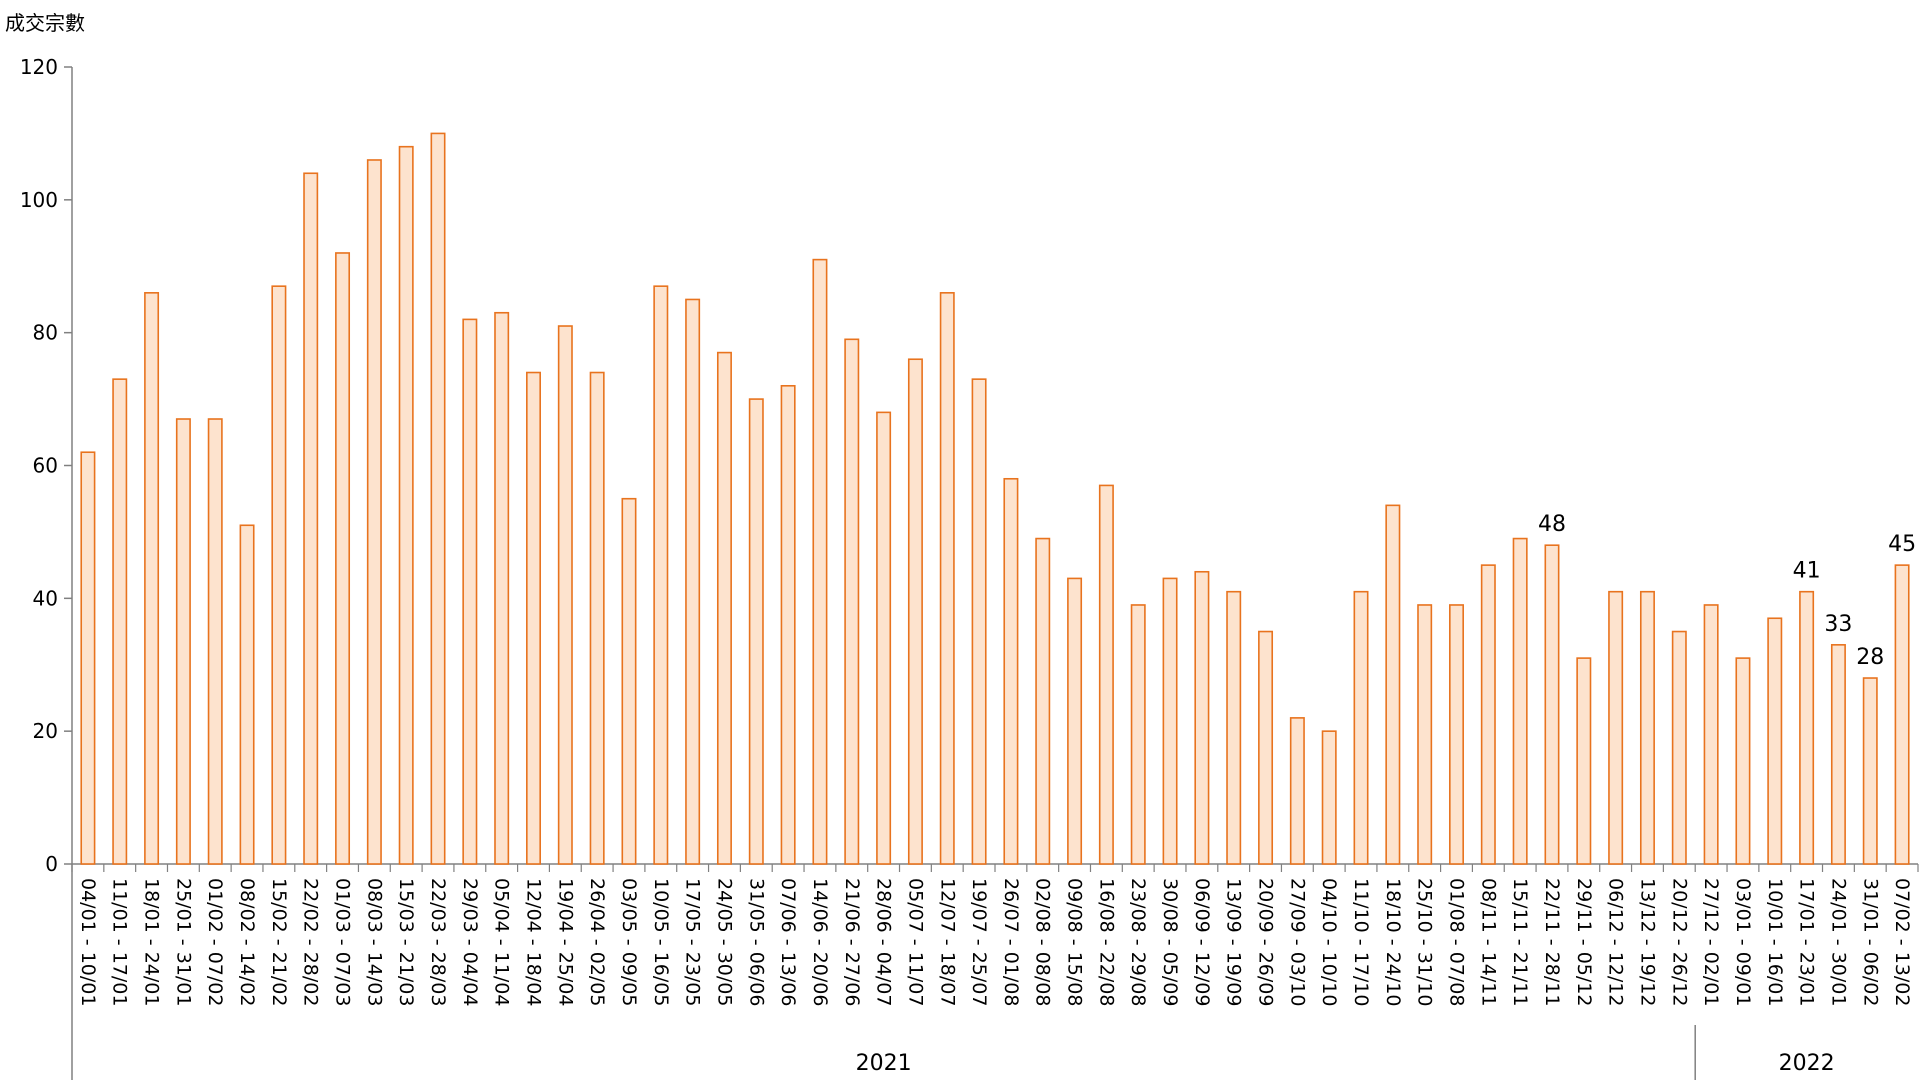 The height and width of the screenshot is (1080, 1920). Describe the element at coordinates (39, 200) in the screenshot. I see `y-tick-label: 100` at that location.